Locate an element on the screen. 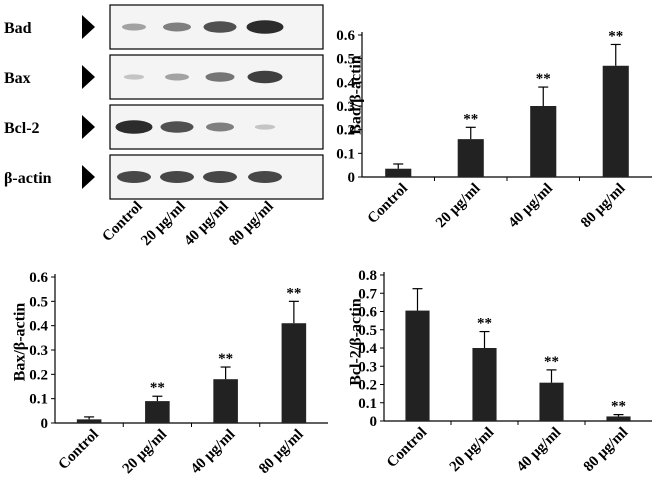 This screenshot has width=661, height=489. y-axis-title: Bax/β-actin is located at coordinates (19, 342).